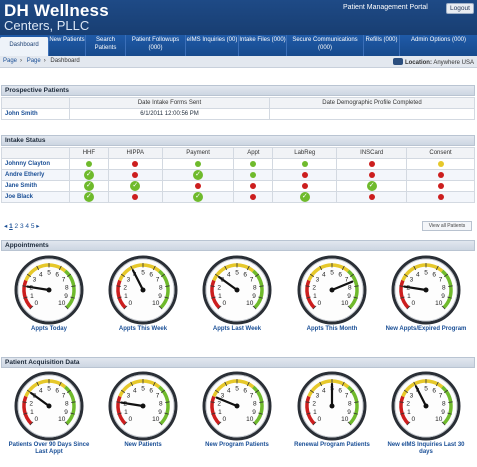  Describe the element at coordinates (49, 448) in the screenshot. I see `gauge-label: Patients Over 90 Days Since Last Appt` at that location.